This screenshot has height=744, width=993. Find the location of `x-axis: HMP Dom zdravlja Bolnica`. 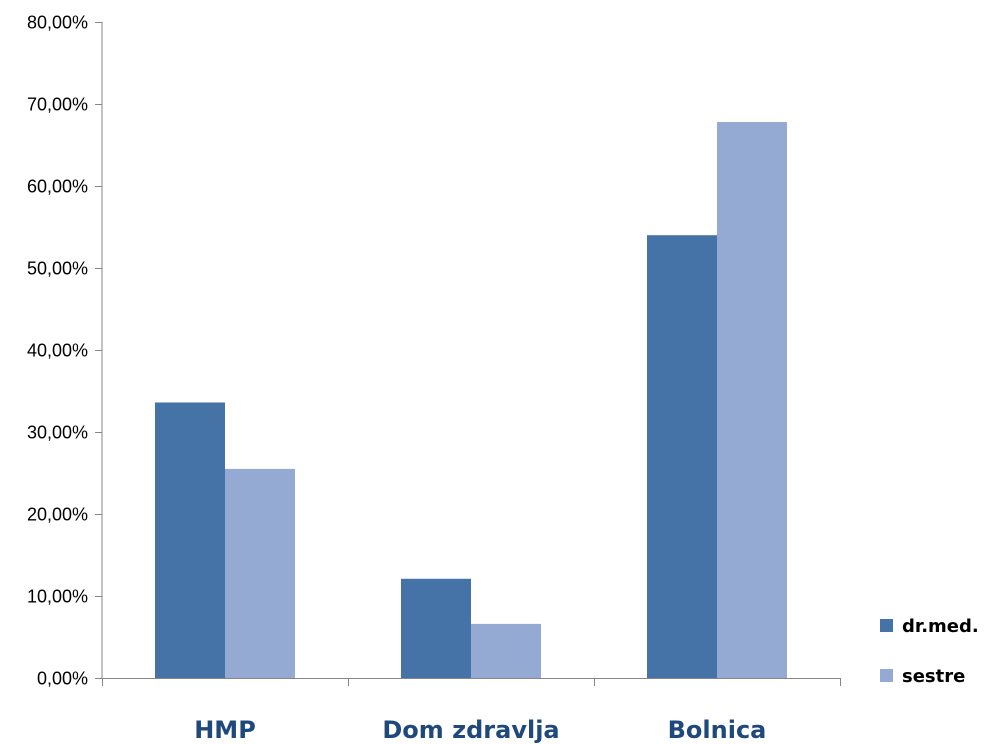

x-axis: HMP Dom zdravlja Bolnica is located at coordinates (471, 711).